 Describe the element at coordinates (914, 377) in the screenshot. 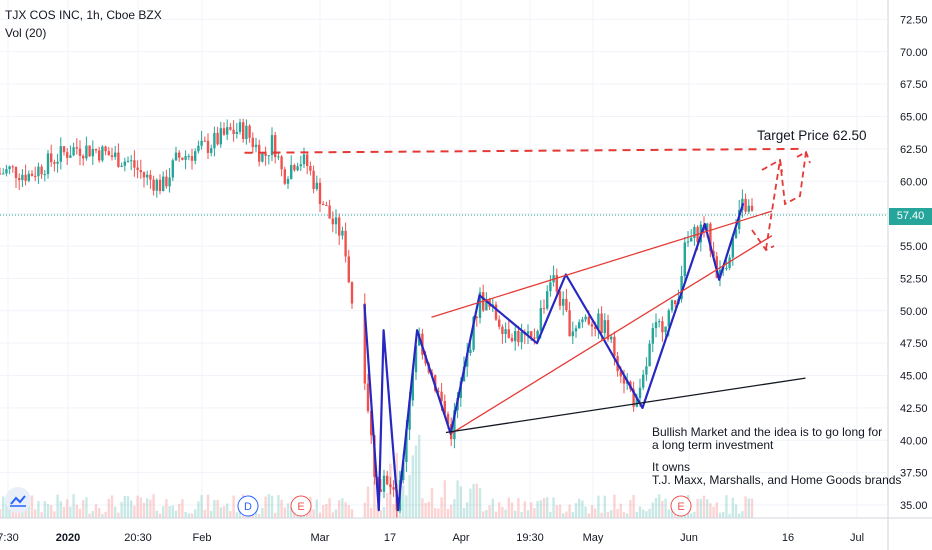

I see `price-tick-label: 45.00` at that location.